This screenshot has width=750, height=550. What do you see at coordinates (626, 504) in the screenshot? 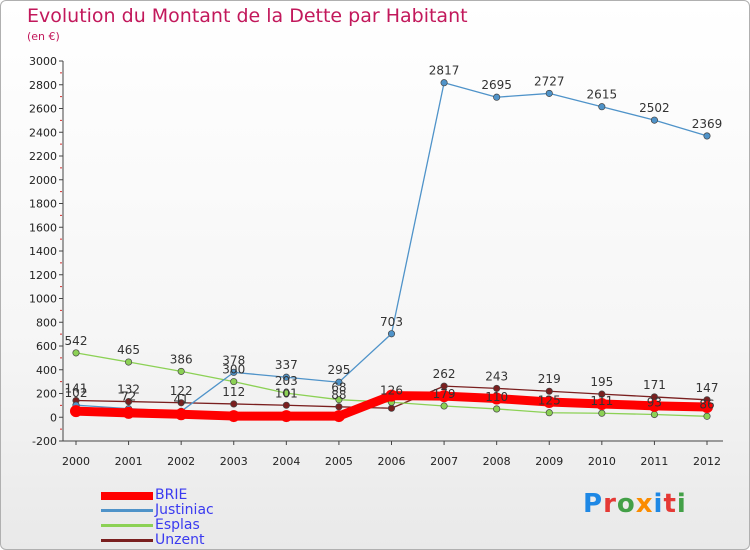
I see `logo-letter: o` at bounding box center [626, 504].